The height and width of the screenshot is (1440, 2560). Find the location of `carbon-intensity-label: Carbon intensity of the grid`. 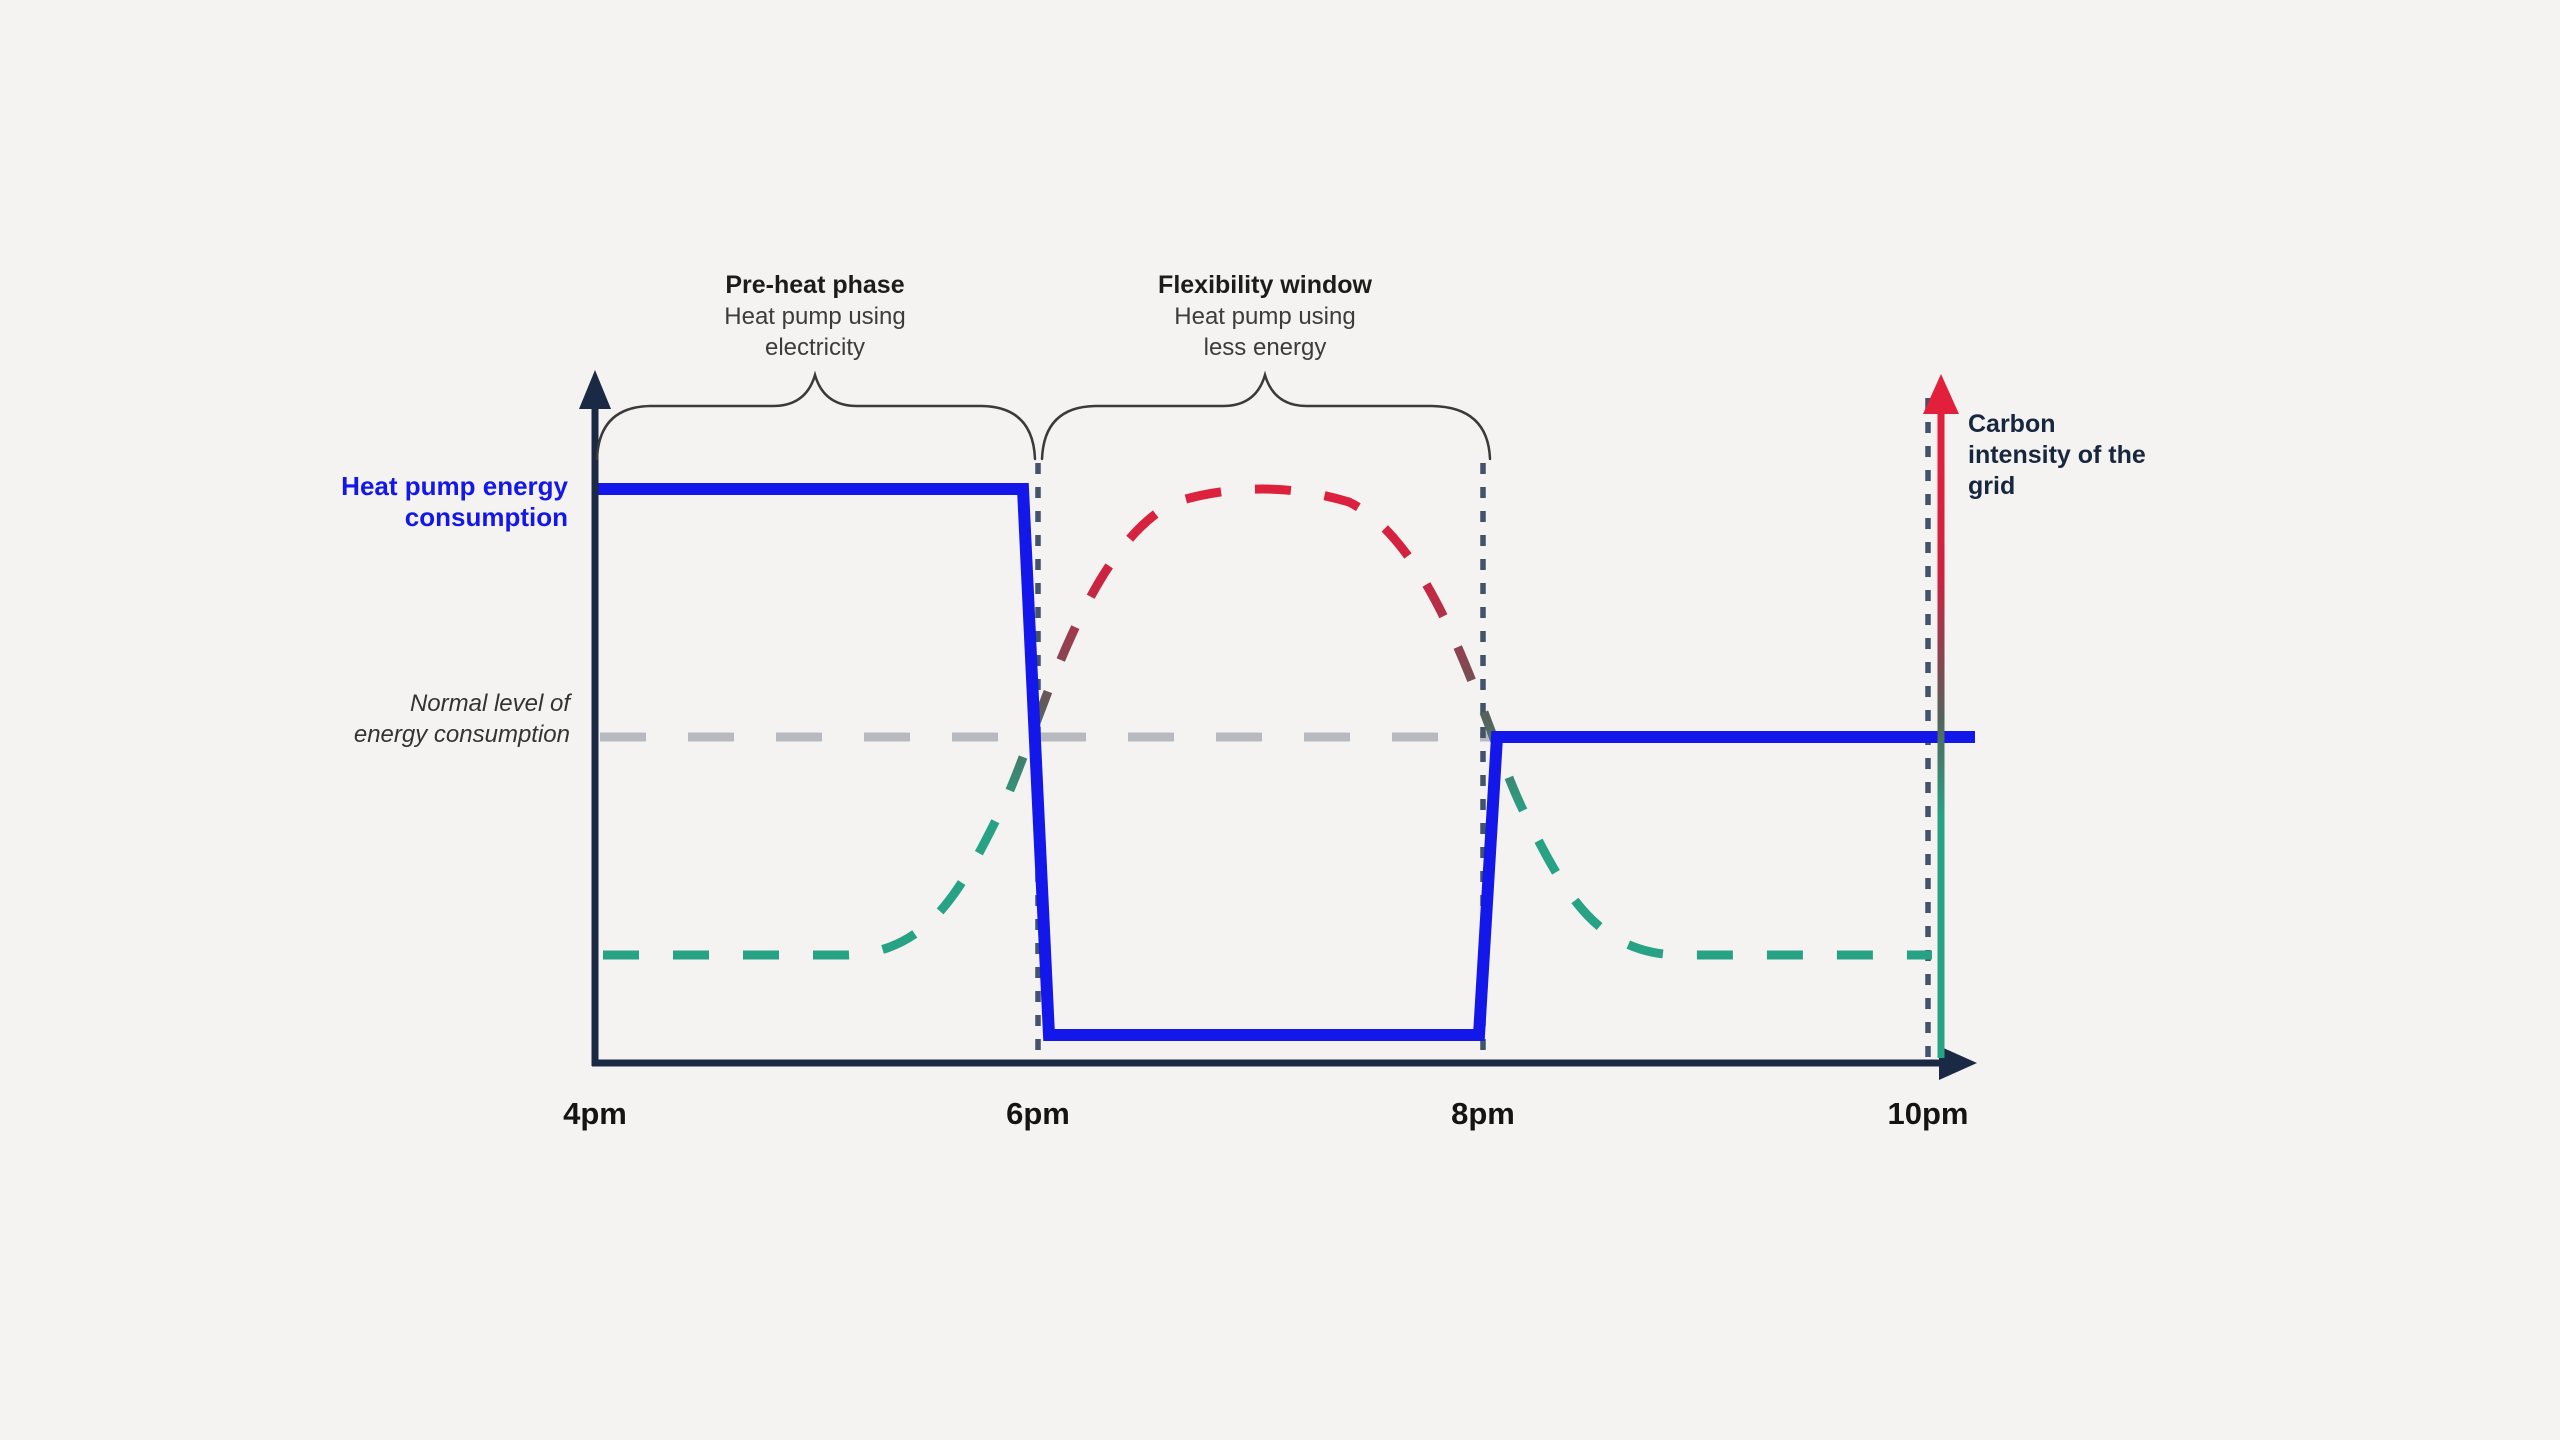

carbon-intensity-label: Carbon intensity of the grid is located at coordinates (2098, 455).